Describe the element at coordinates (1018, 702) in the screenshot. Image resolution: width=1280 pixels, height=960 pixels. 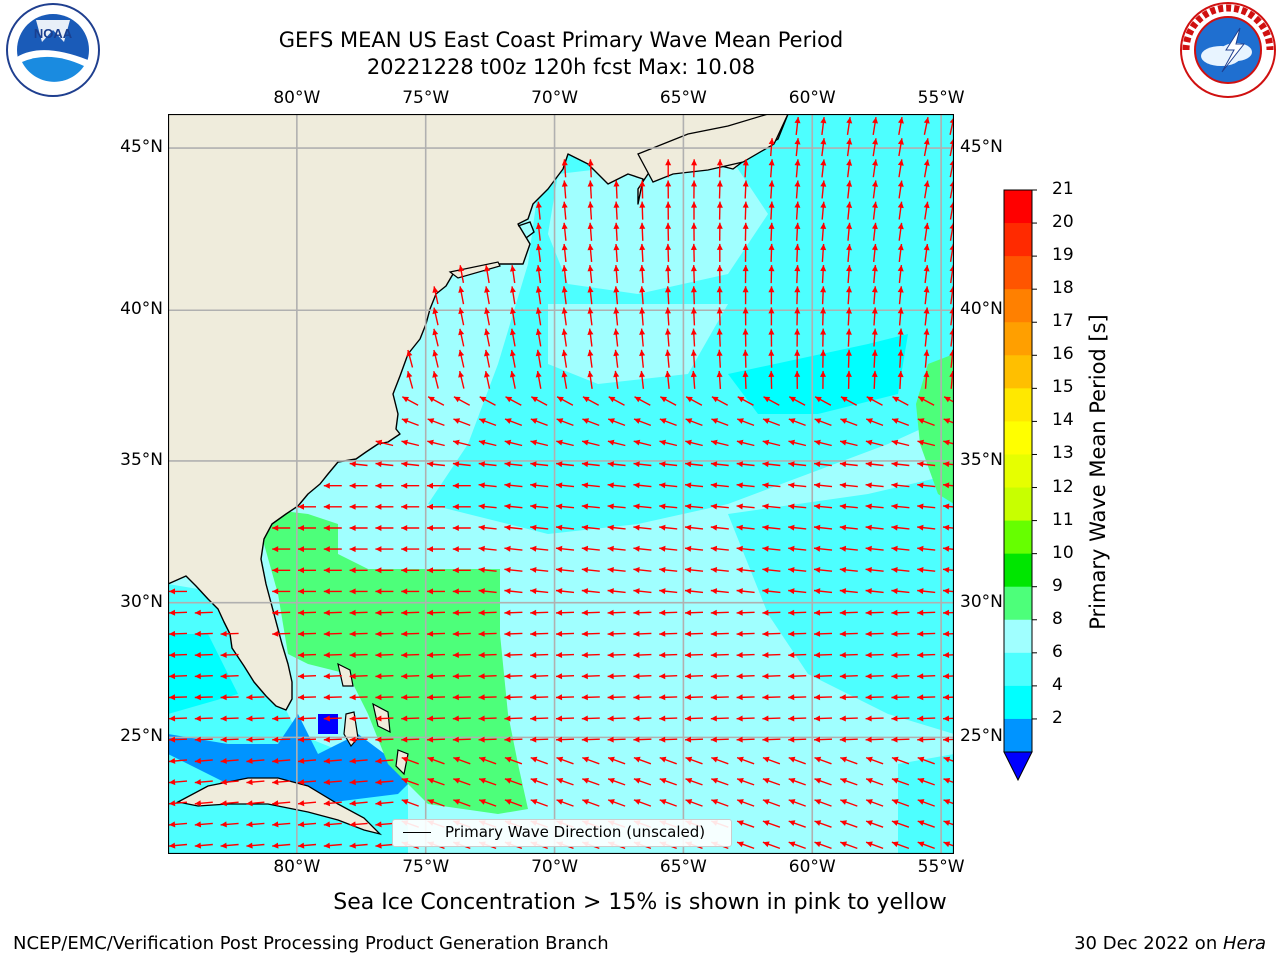
I see `colorbar-bin` at that location.